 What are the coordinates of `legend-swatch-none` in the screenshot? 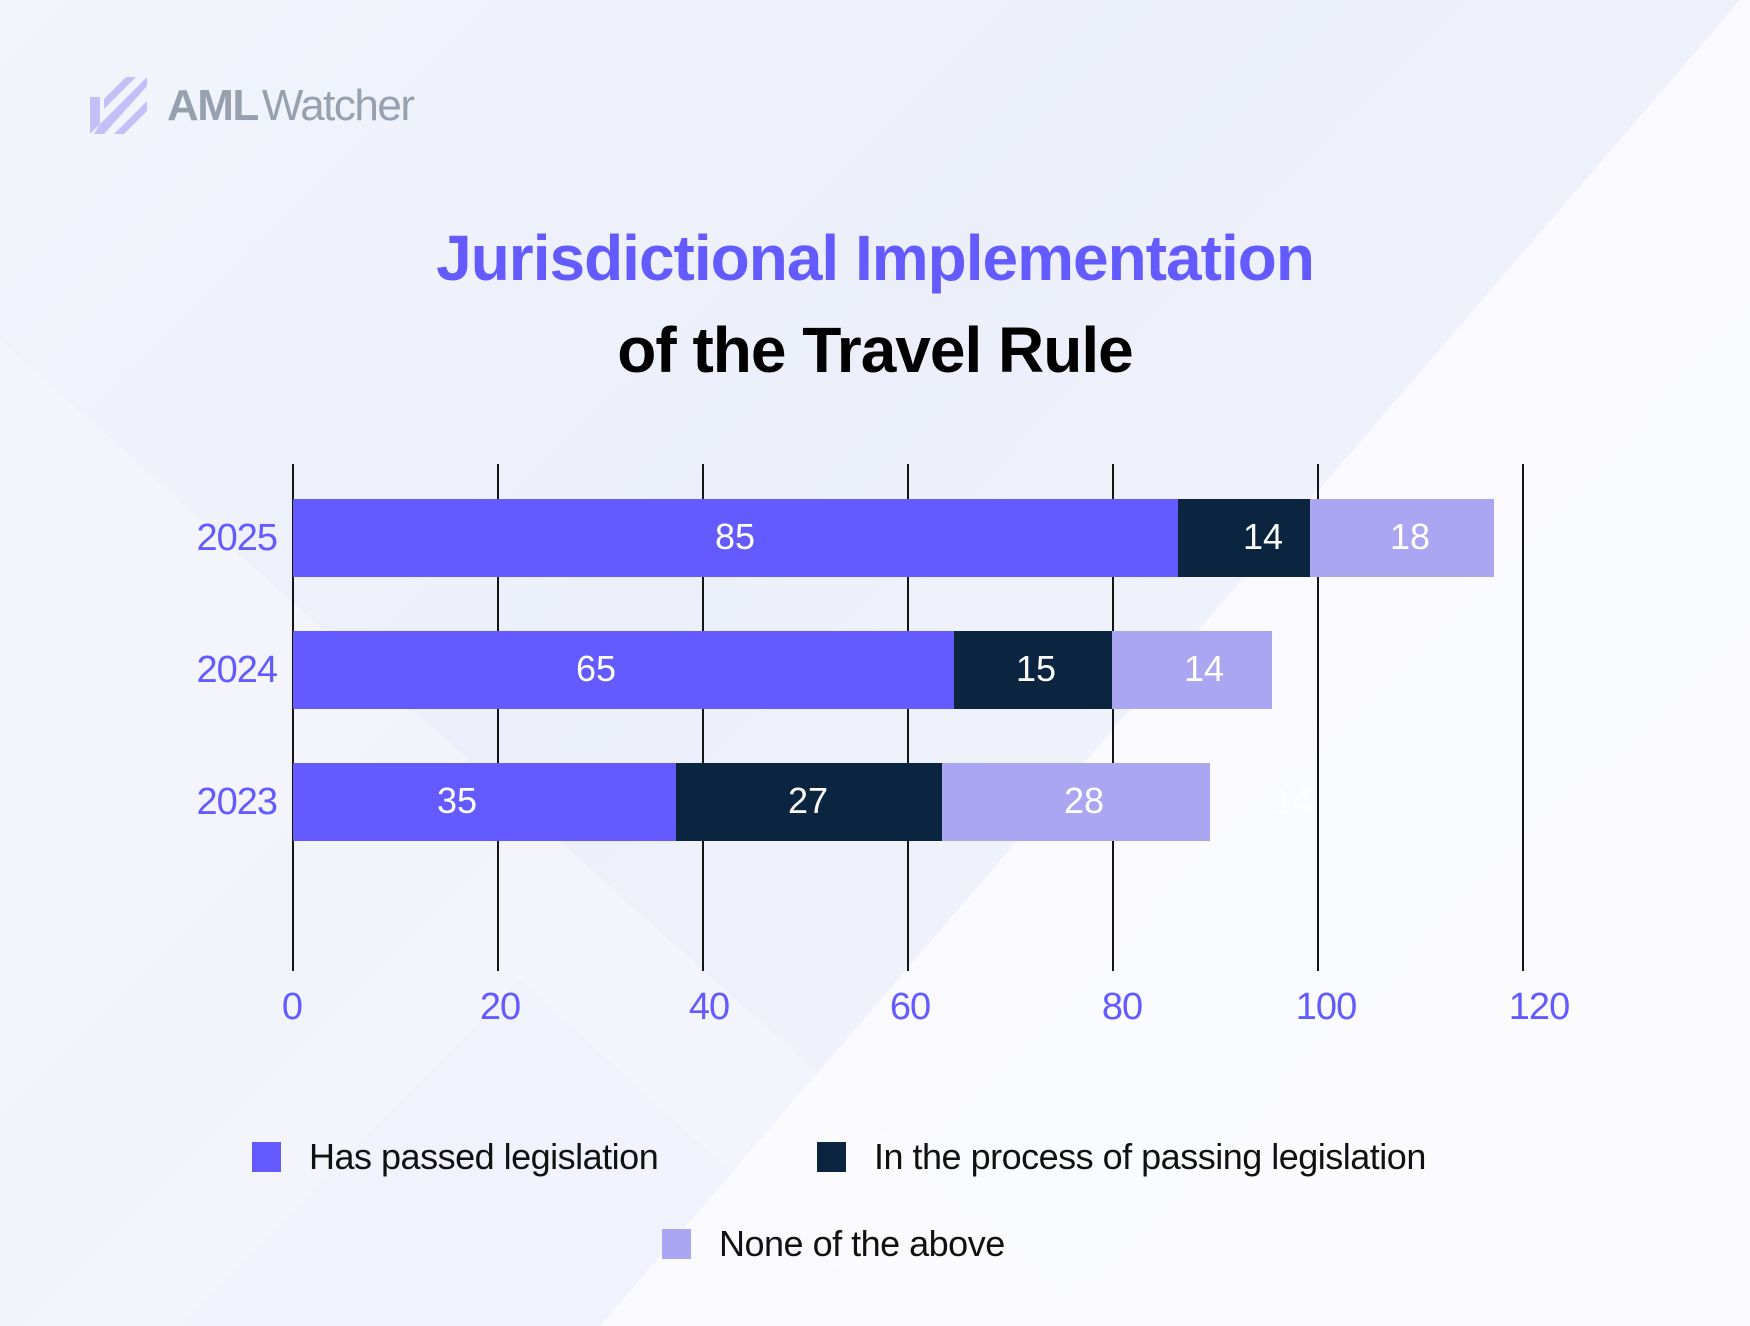 It's located at (676, 1244).